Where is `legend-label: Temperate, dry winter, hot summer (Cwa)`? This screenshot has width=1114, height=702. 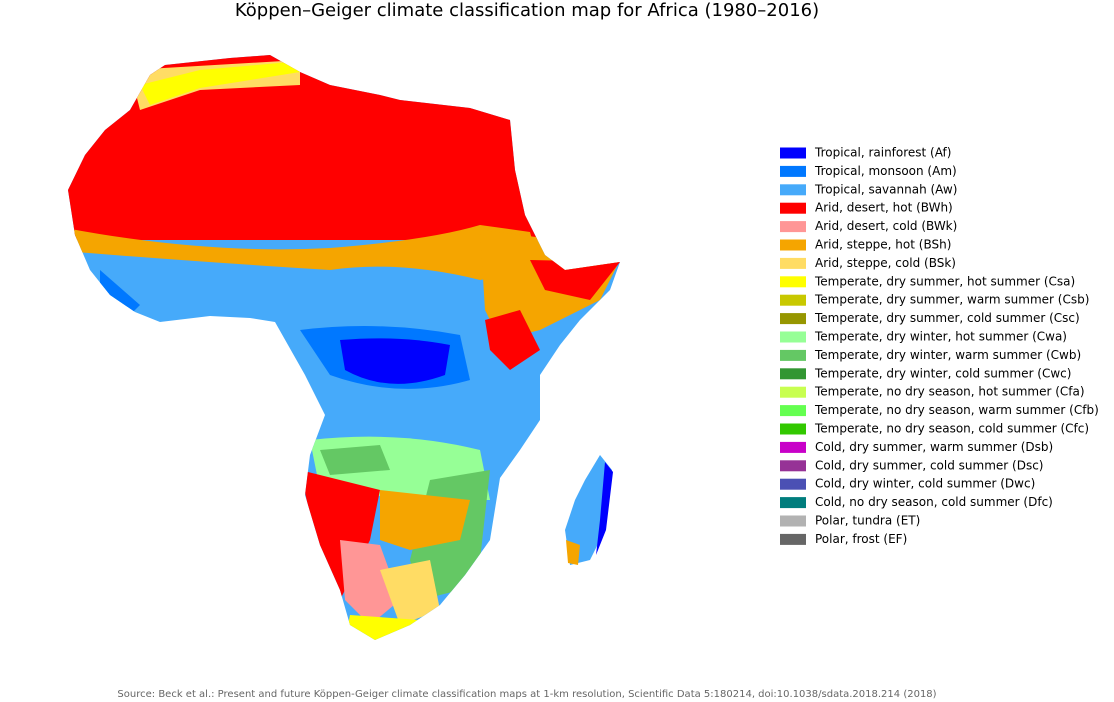 legend-label: Temperate, dry winter, hot summer (Cwa) is located at coordinates (940, 337).